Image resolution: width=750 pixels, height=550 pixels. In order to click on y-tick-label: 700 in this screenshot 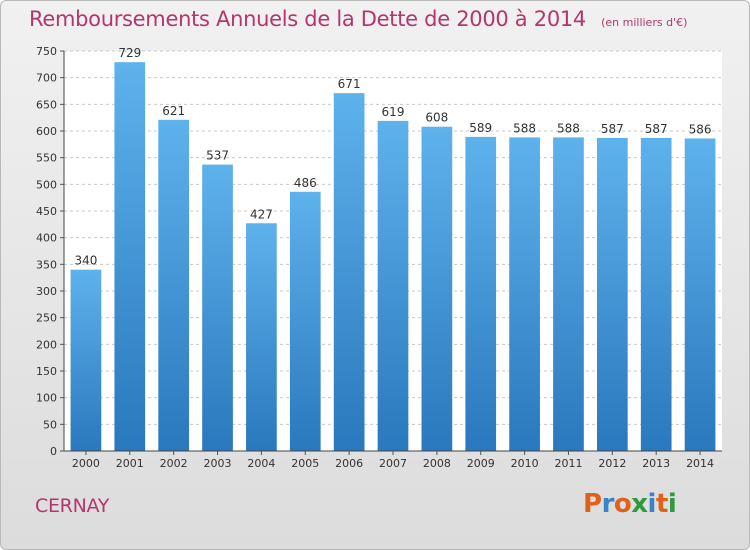, I will do `click(46, 78)`.